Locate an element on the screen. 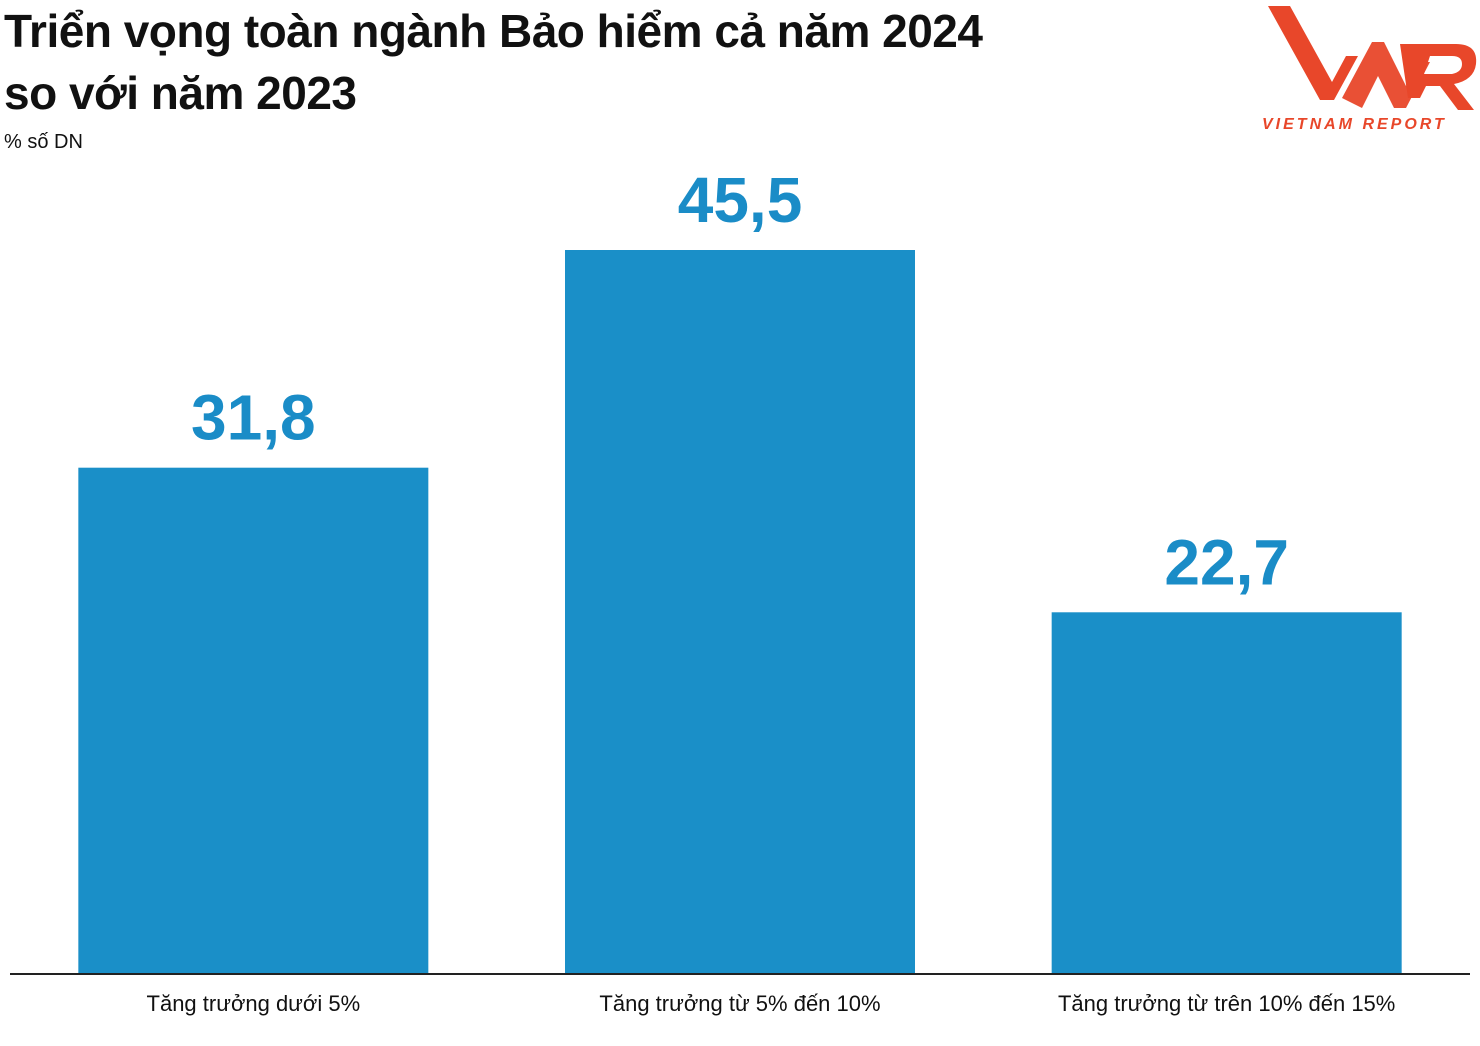  value-label-1: 31,8 is located at coordinates (253, 418).